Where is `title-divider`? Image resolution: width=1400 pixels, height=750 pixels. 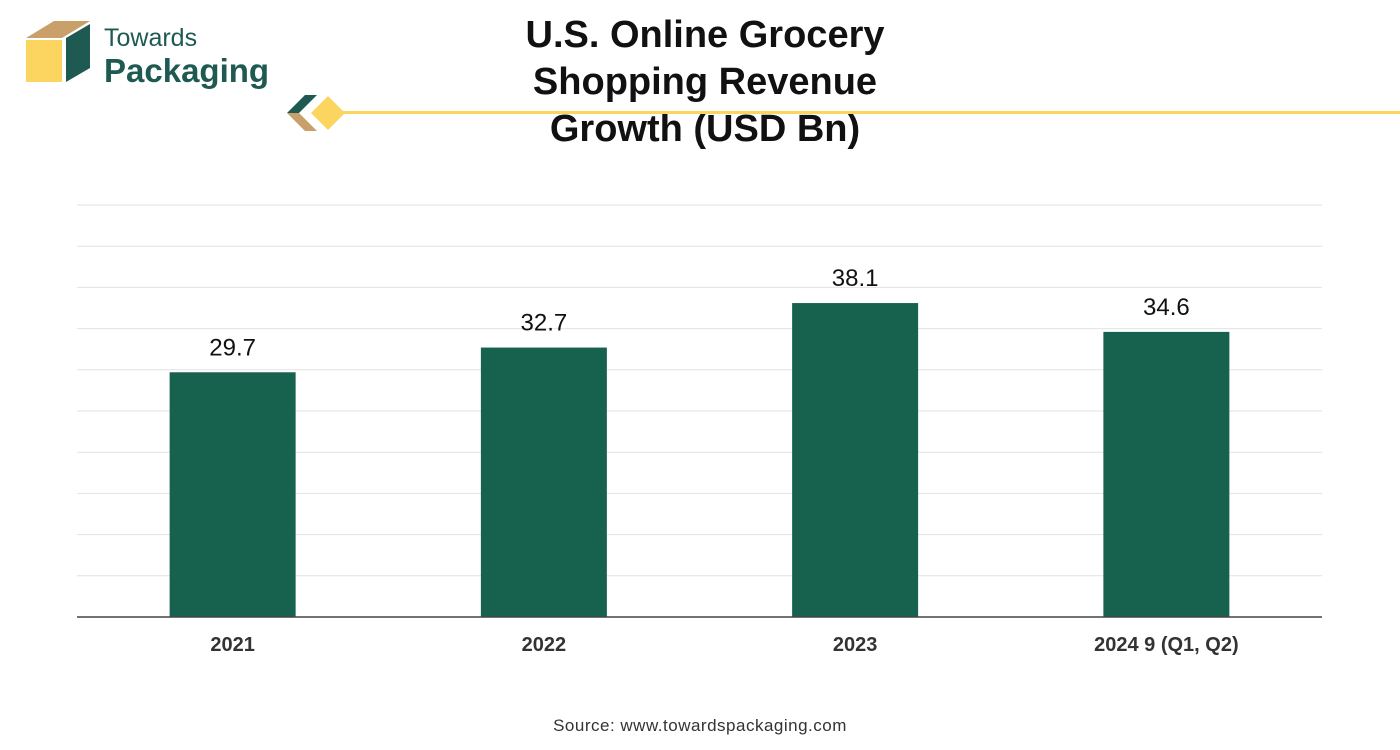 title-divider is located at coordinates (843, 113).